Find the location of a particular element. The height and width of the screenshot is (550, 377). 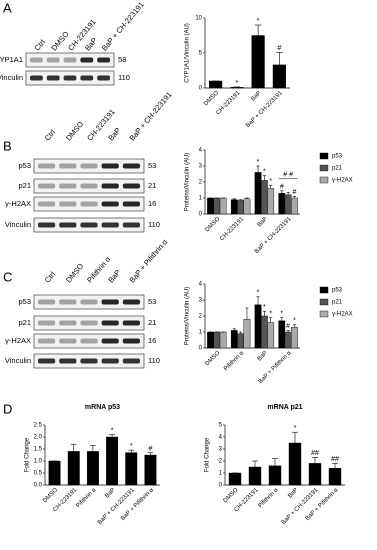

y-tick-label: 0.0 is located at coordinates (38, 486).